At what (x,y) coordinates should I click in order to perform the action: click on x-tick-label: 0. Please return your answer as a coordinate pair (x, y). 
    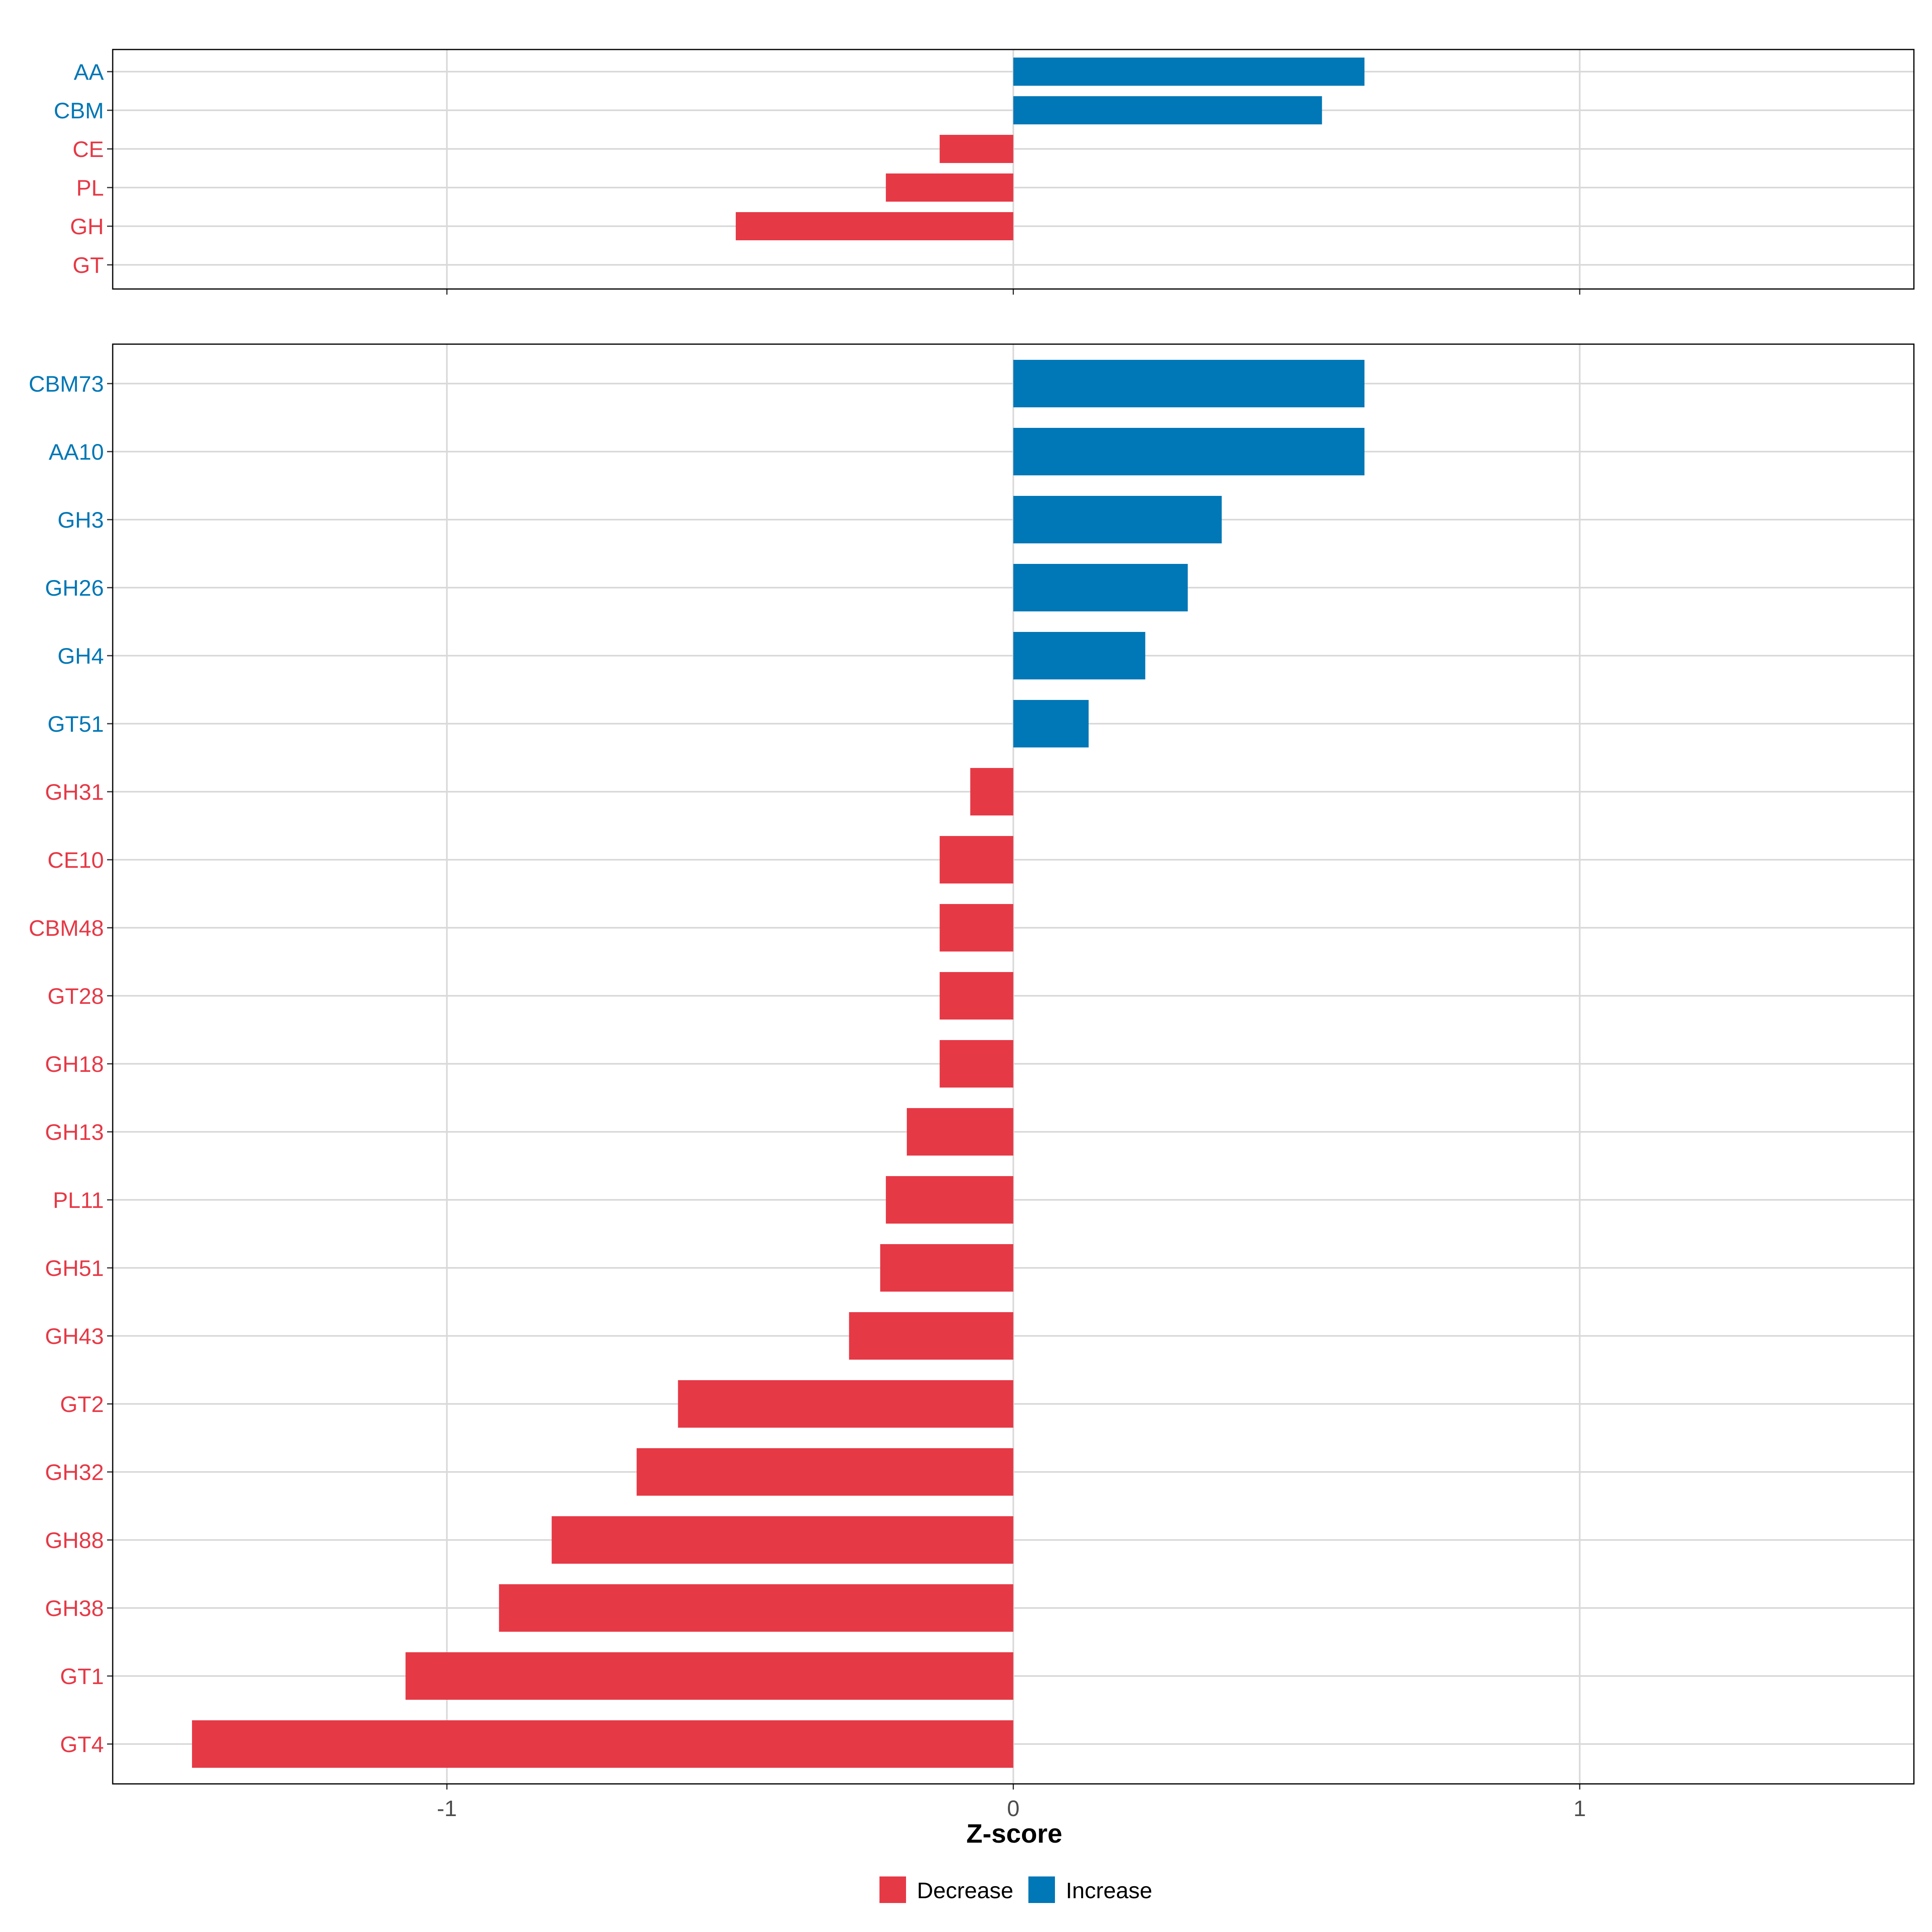
    Looking at the image, I should click on (1013, 1808).